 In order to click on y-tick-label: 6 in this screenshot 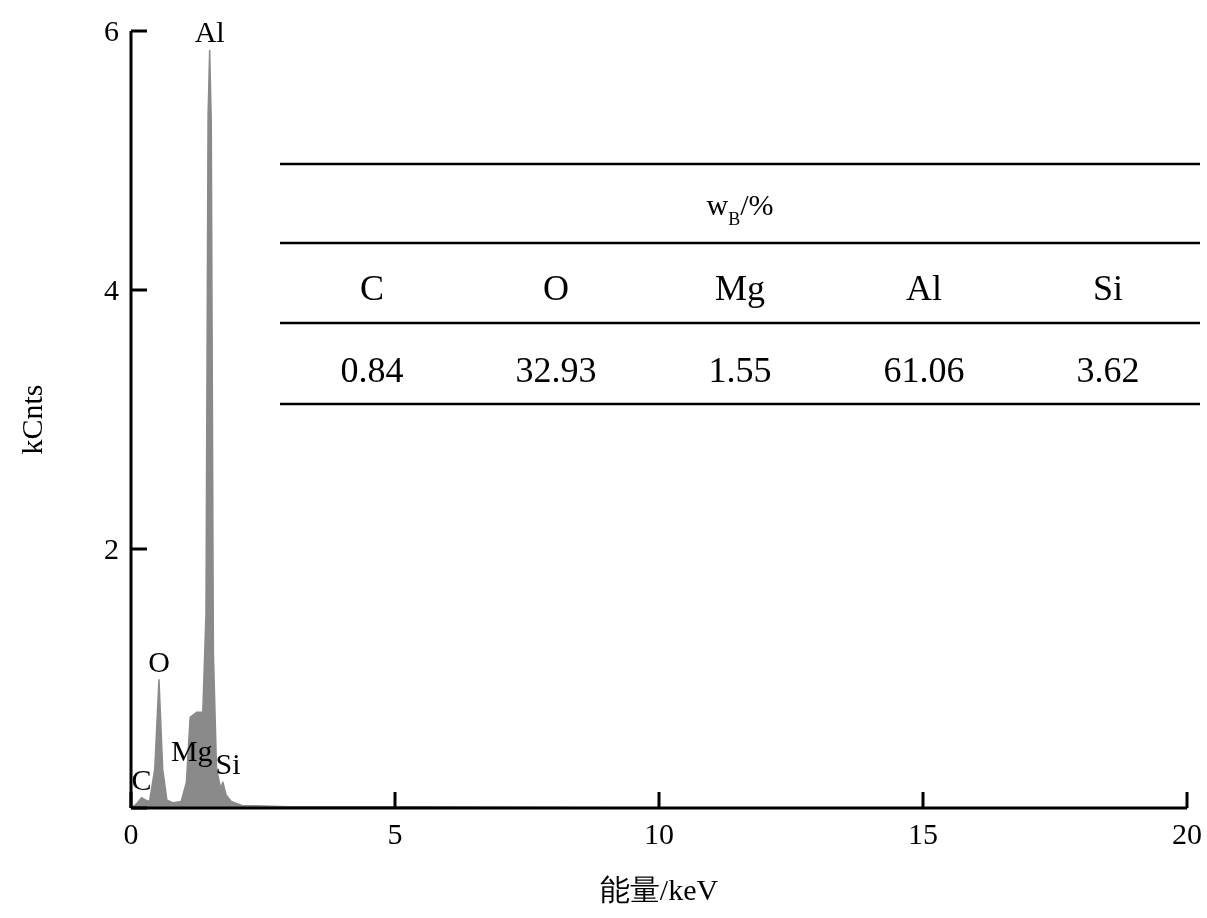, I will do `click(111, 30)`.